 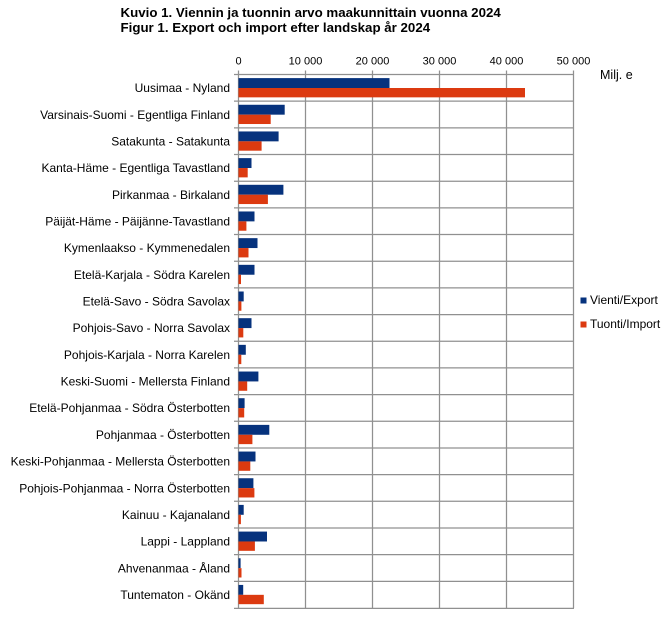 What do you see at coordinates (574, 62) in the screenshot?
I see `svg-text: 50 000` at bounding box center [574, 62].